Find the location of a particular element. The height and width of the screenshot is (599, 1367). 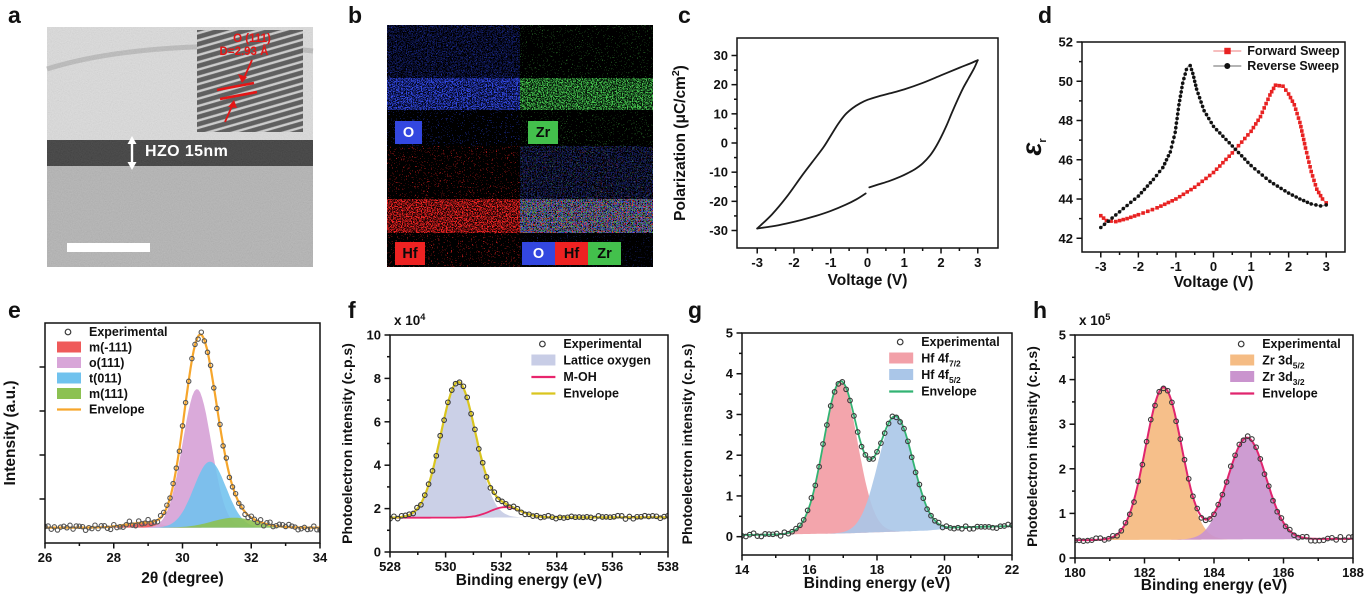

overlay-label-Zr: Zr is located at coordinates (604, 253).